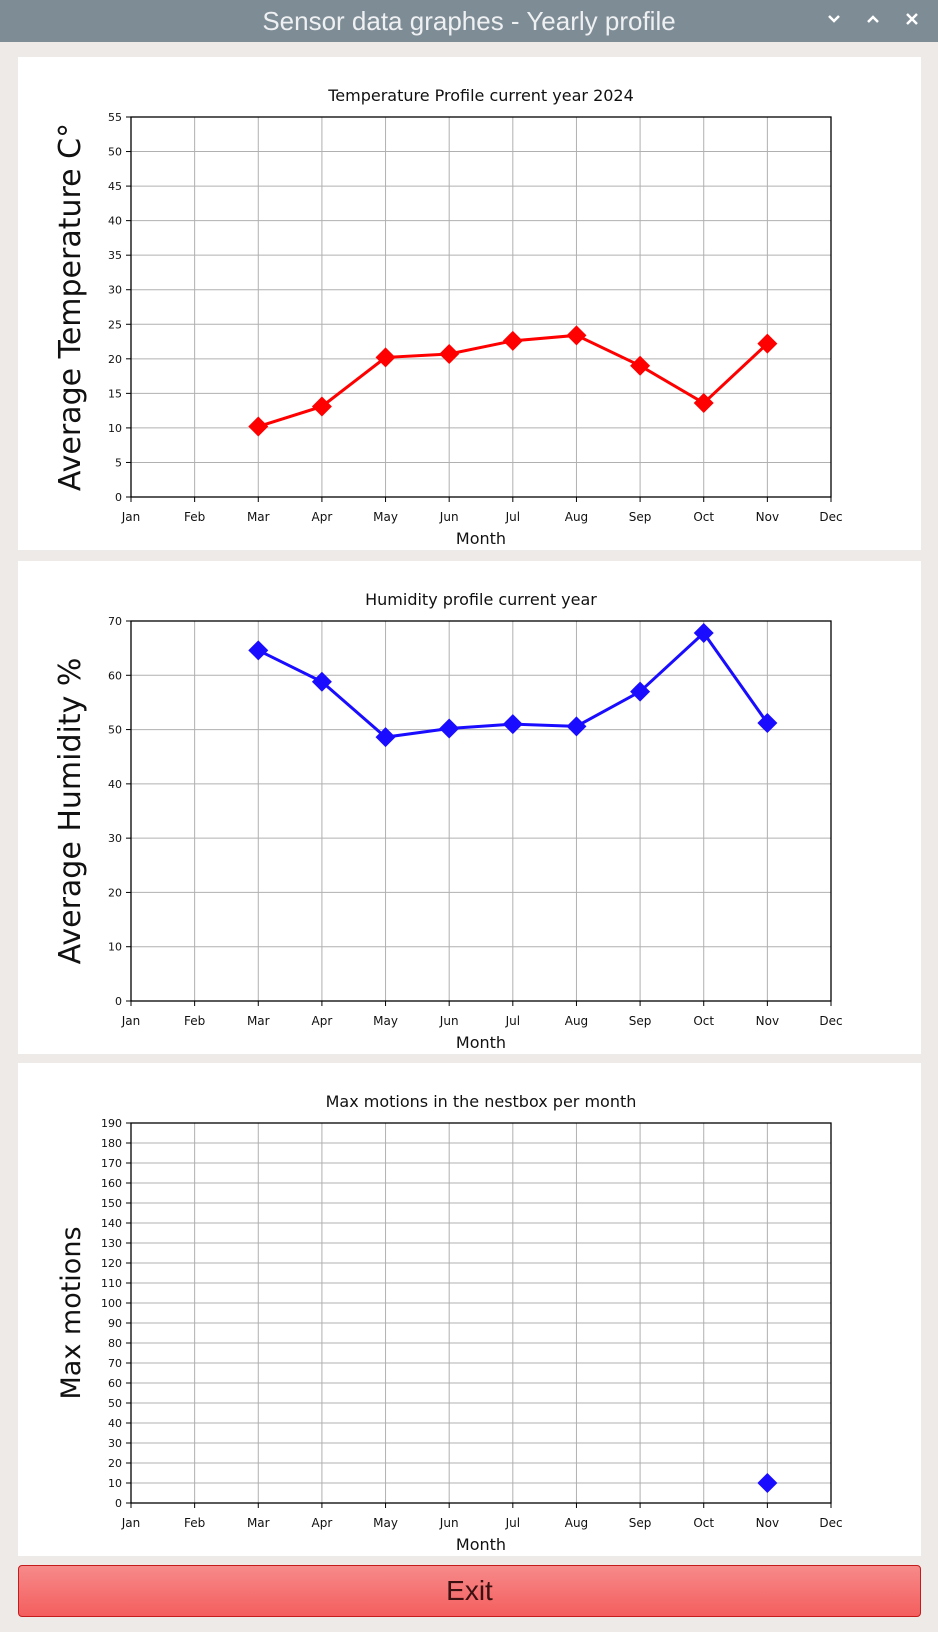  I want to click on y-tick-label: 100, so click(111, 1303).